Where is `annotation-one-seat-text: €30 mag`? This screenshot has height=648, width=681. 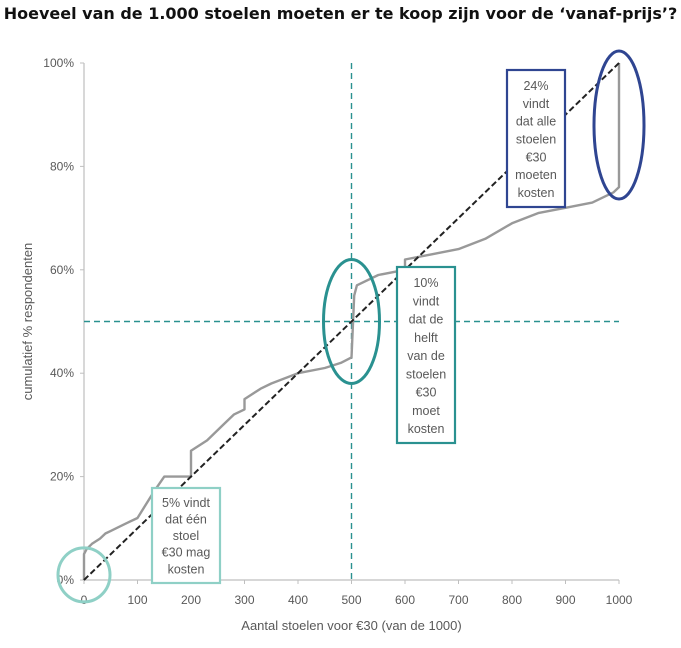
annotation-one-seat-text: €30 mag is located at coordinates (186, 553).